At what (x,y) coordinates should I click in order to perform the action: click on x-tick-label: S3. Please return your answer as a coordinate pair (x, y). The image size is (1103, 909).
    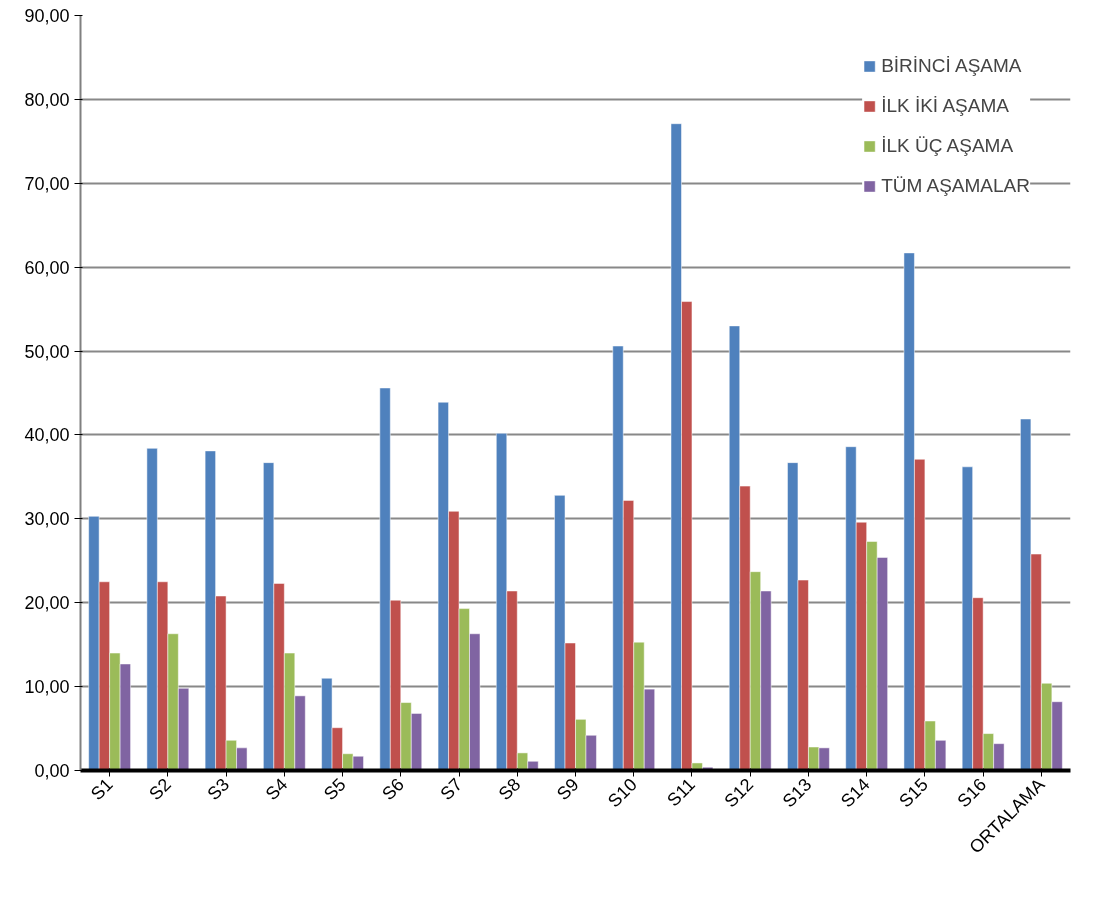
    Looking at the image, I should click on (218, 789).